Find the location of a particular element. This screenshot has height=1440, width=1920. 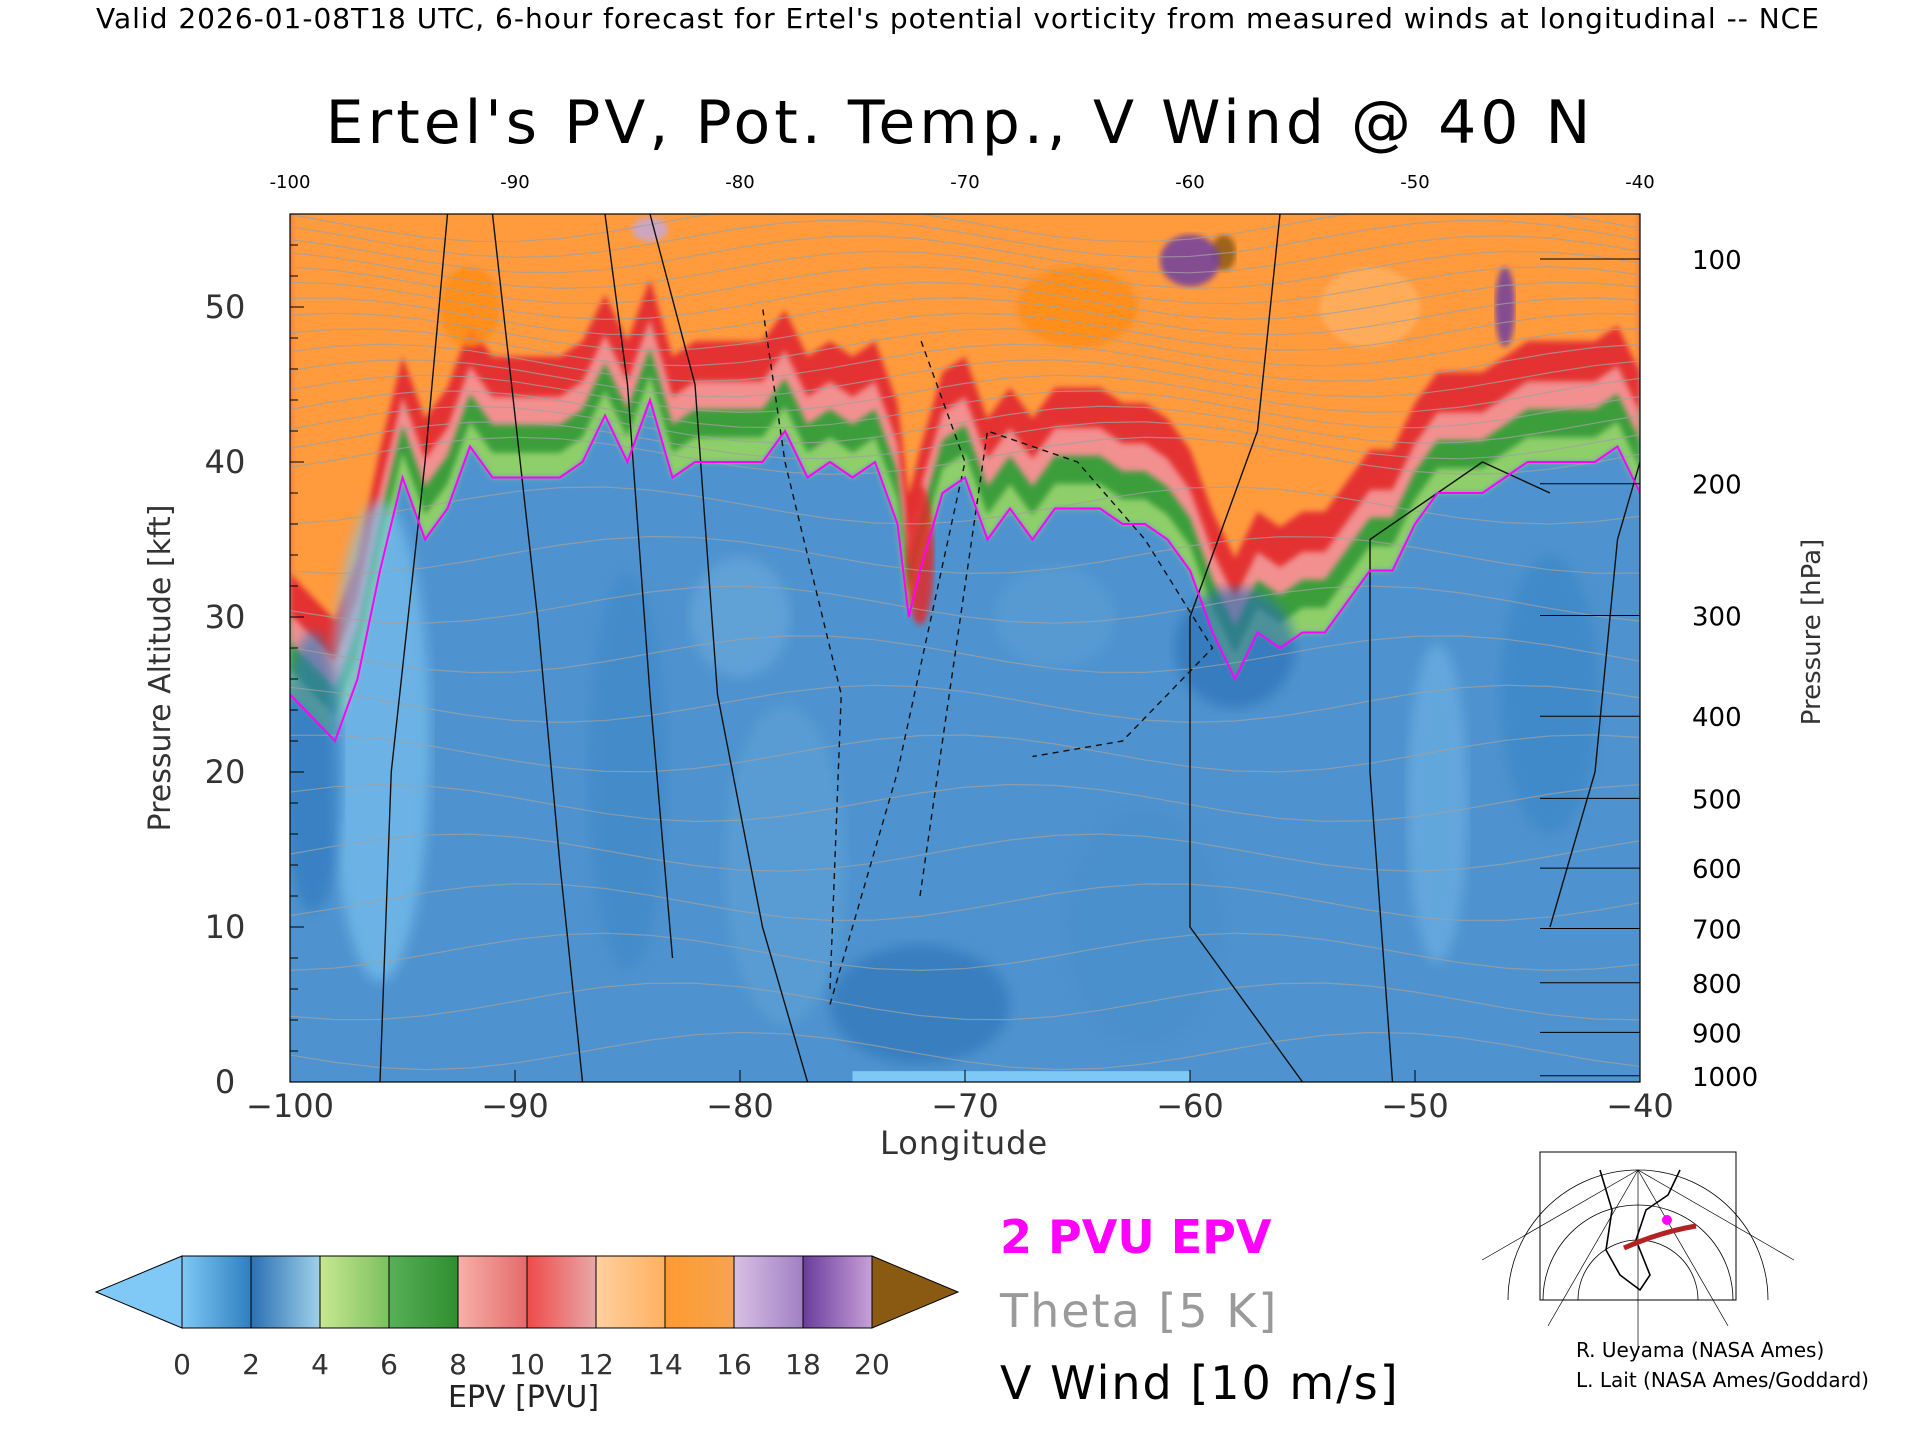

colorbar-tick-label: 20 is located at coordinates (872, 1364).